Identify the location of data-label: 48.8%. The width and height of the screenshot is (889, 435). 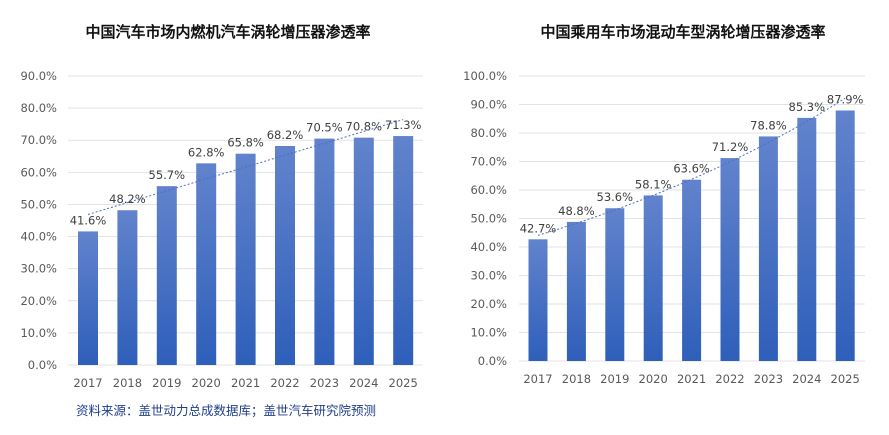
(576, 211).